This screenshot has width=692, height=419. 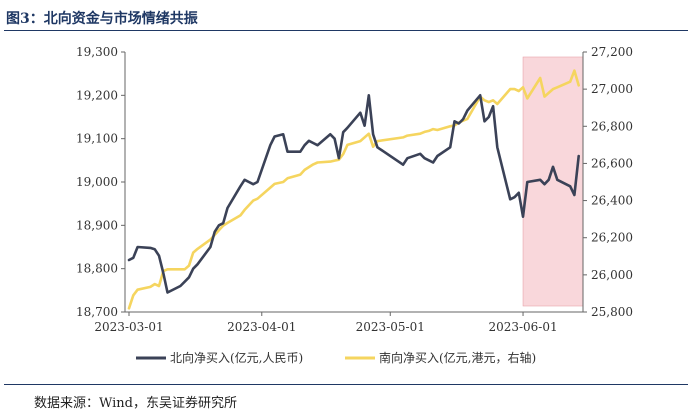 What do you see at coordinates (346, 384) in the screenshot?
I see `source-divider` at bounding box center [346, 384].